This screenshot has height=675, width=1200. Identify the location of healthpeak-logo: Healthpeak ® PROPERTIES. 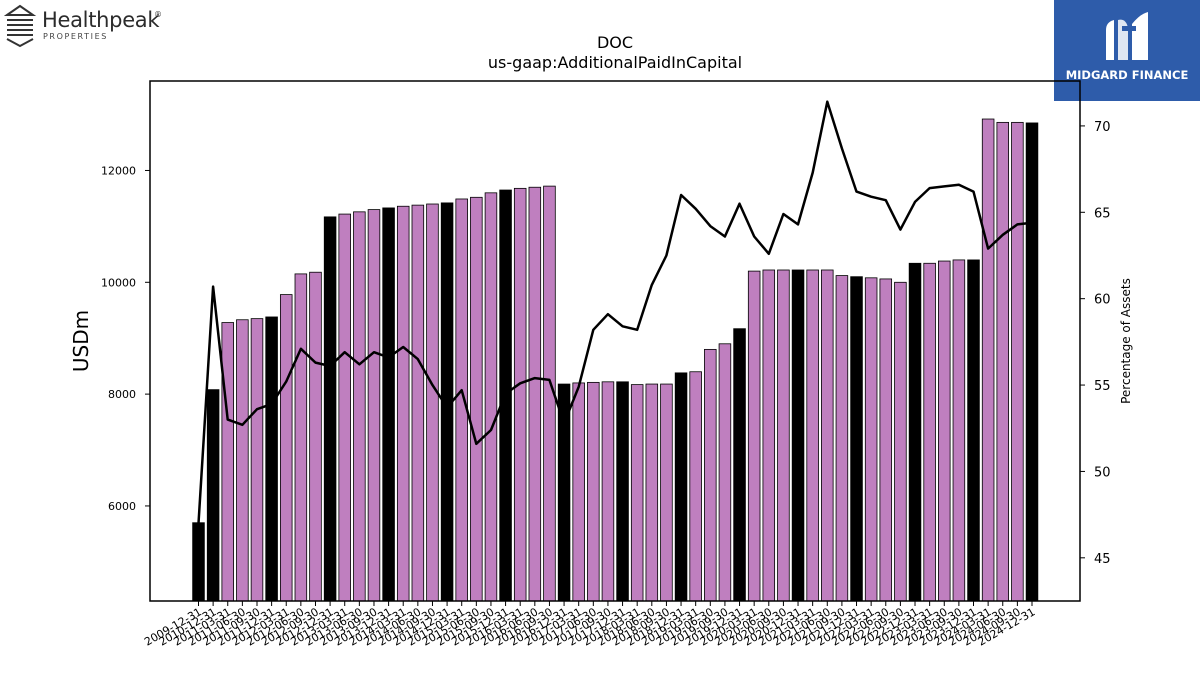
(89, 26).